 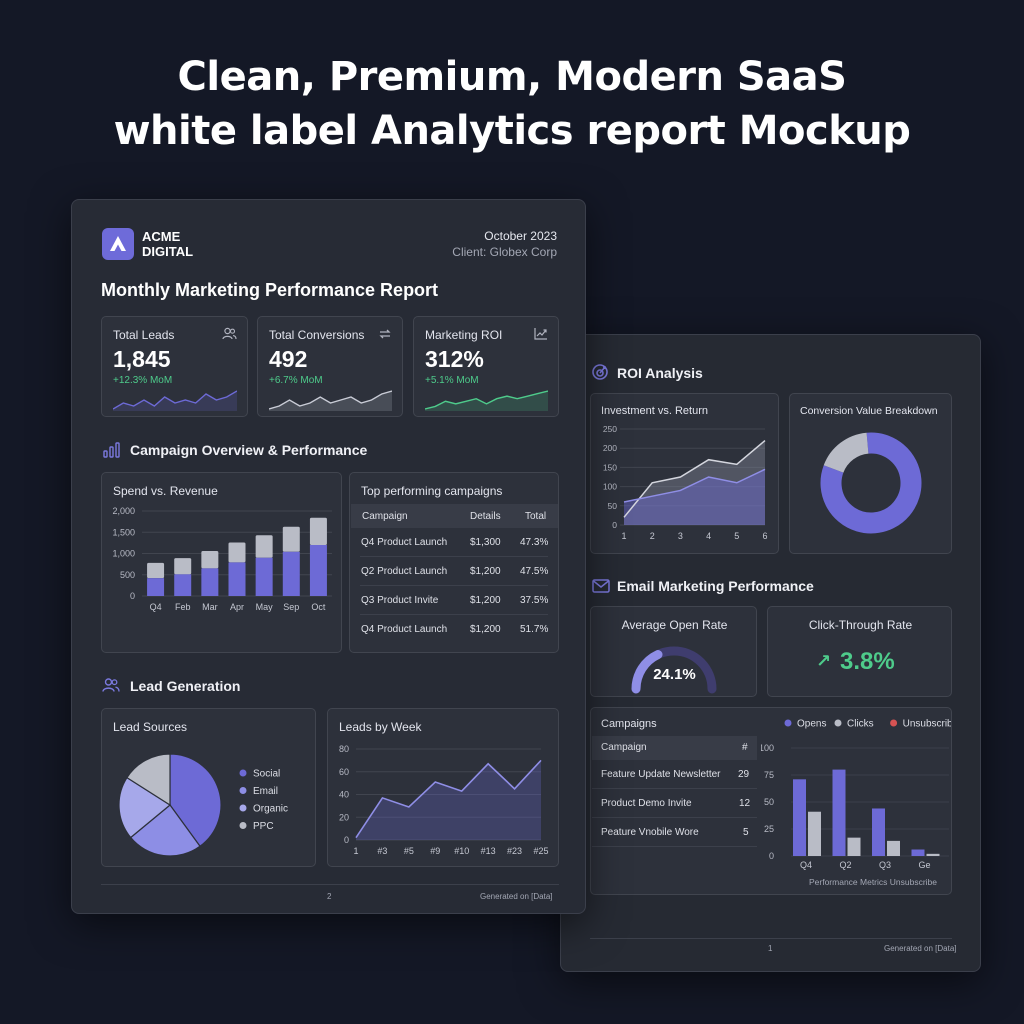 I want to click on y-tick-label: 80, so click(x=344, y=749).